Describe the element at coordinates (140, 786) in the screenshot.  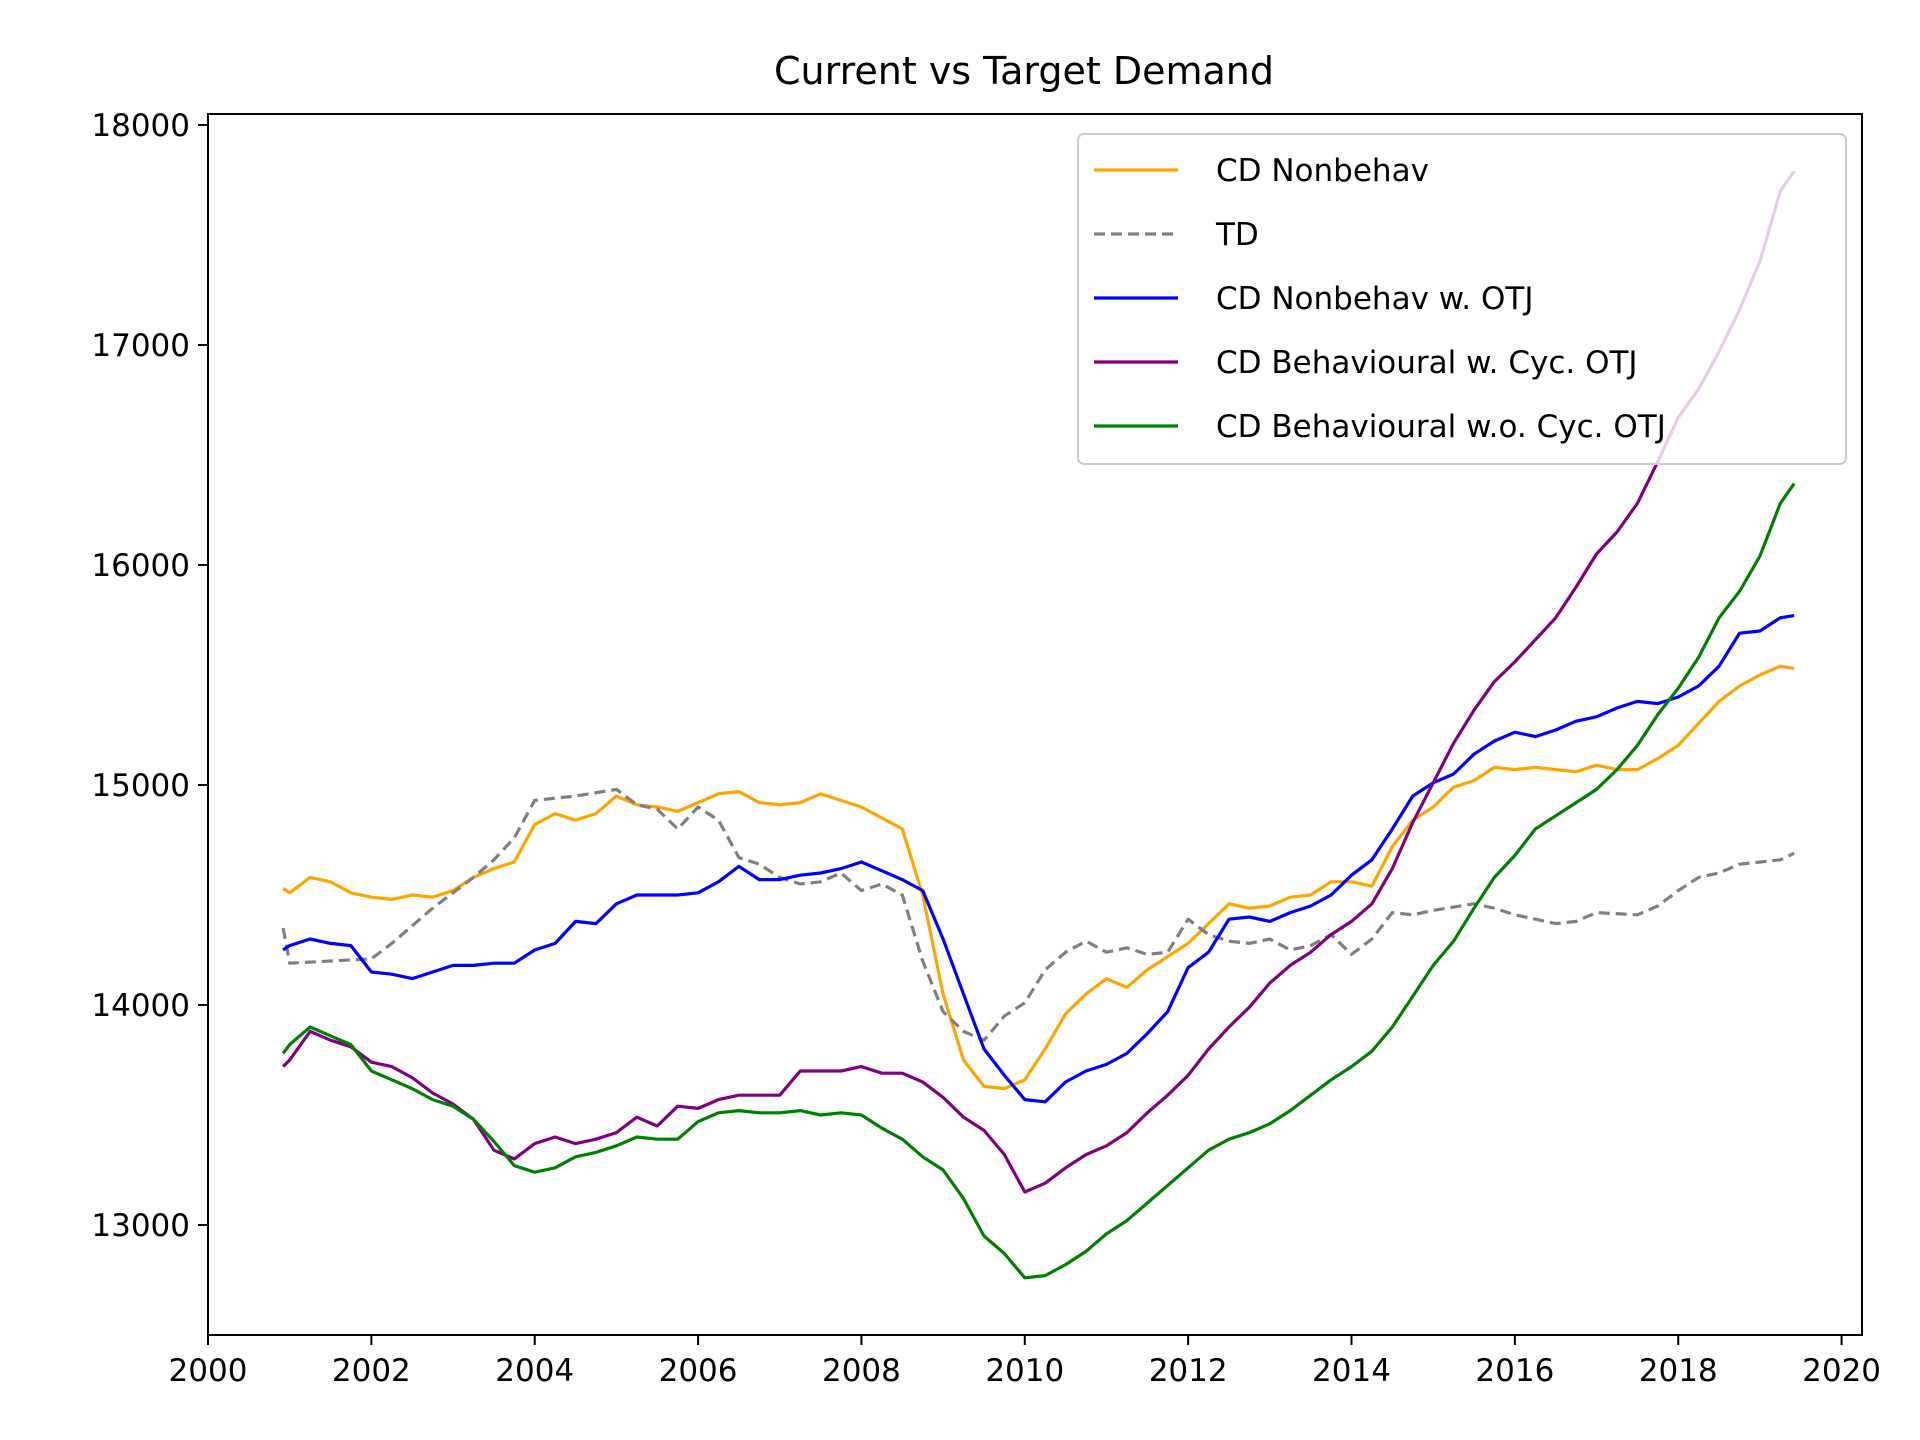
I see `y-tick-label: 15000` at that location.